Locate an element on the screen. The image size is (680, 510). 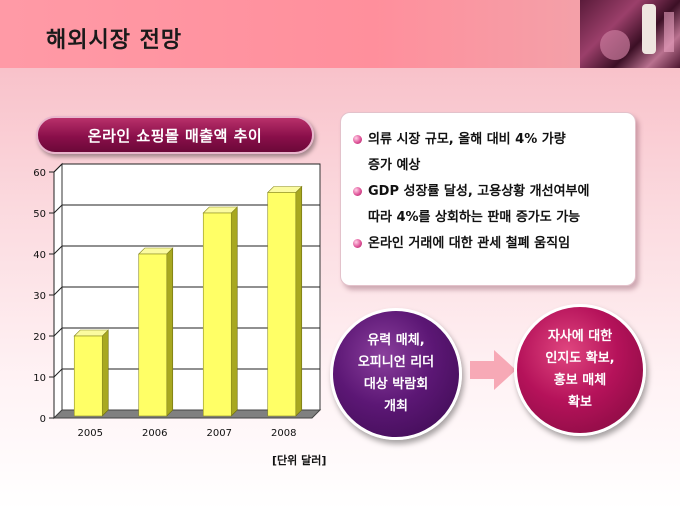
outlook-bullet-text: 온라인 거래에 대한 관세 철폐 움직임 is located at coordinates (469, 243).